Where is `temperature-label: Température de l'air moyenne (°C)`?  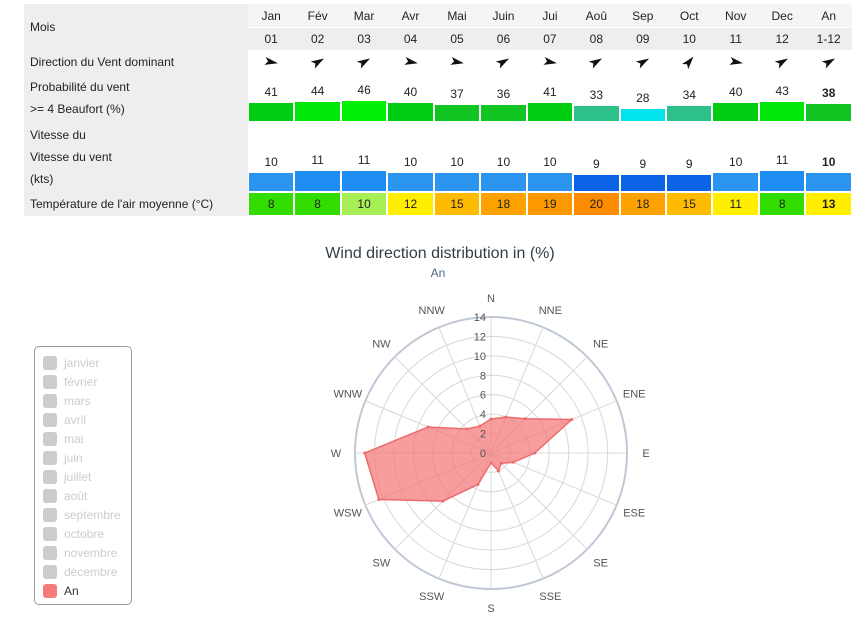
temperature-label: Température de l'air moyenne (°C) is located at coordinates (122, 204).